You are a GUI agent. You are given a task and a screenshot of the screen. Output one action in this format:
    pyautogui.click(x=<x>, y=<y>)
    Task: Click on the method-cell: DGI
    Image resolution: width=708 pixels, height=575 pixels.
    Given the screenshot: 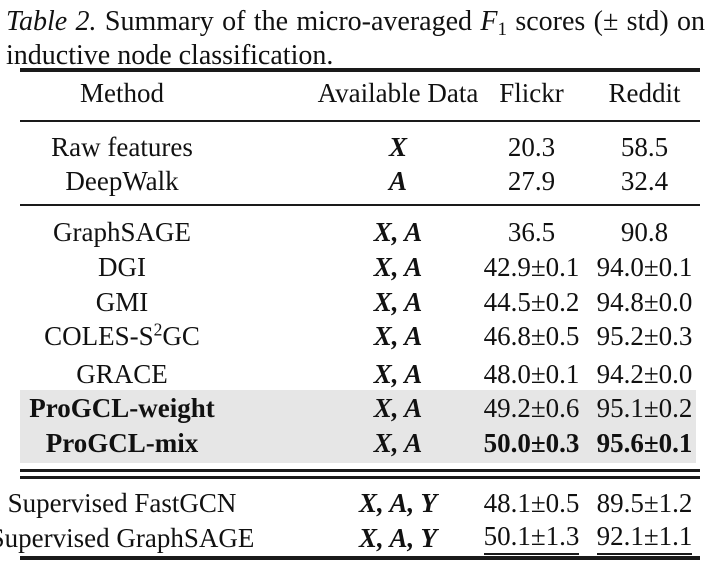 What is the action you would take?
    pyautogui.click(x=151, y=267)
    